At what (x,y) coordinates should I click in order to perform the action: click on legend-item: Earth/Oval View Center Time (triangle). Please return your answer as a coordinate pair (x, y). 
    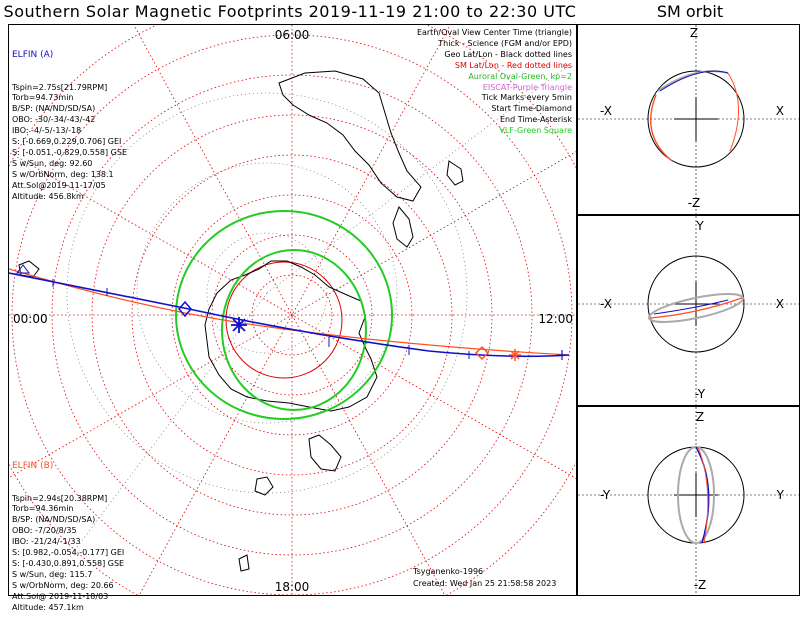
    Looking at the image, I should click on (494, 32).